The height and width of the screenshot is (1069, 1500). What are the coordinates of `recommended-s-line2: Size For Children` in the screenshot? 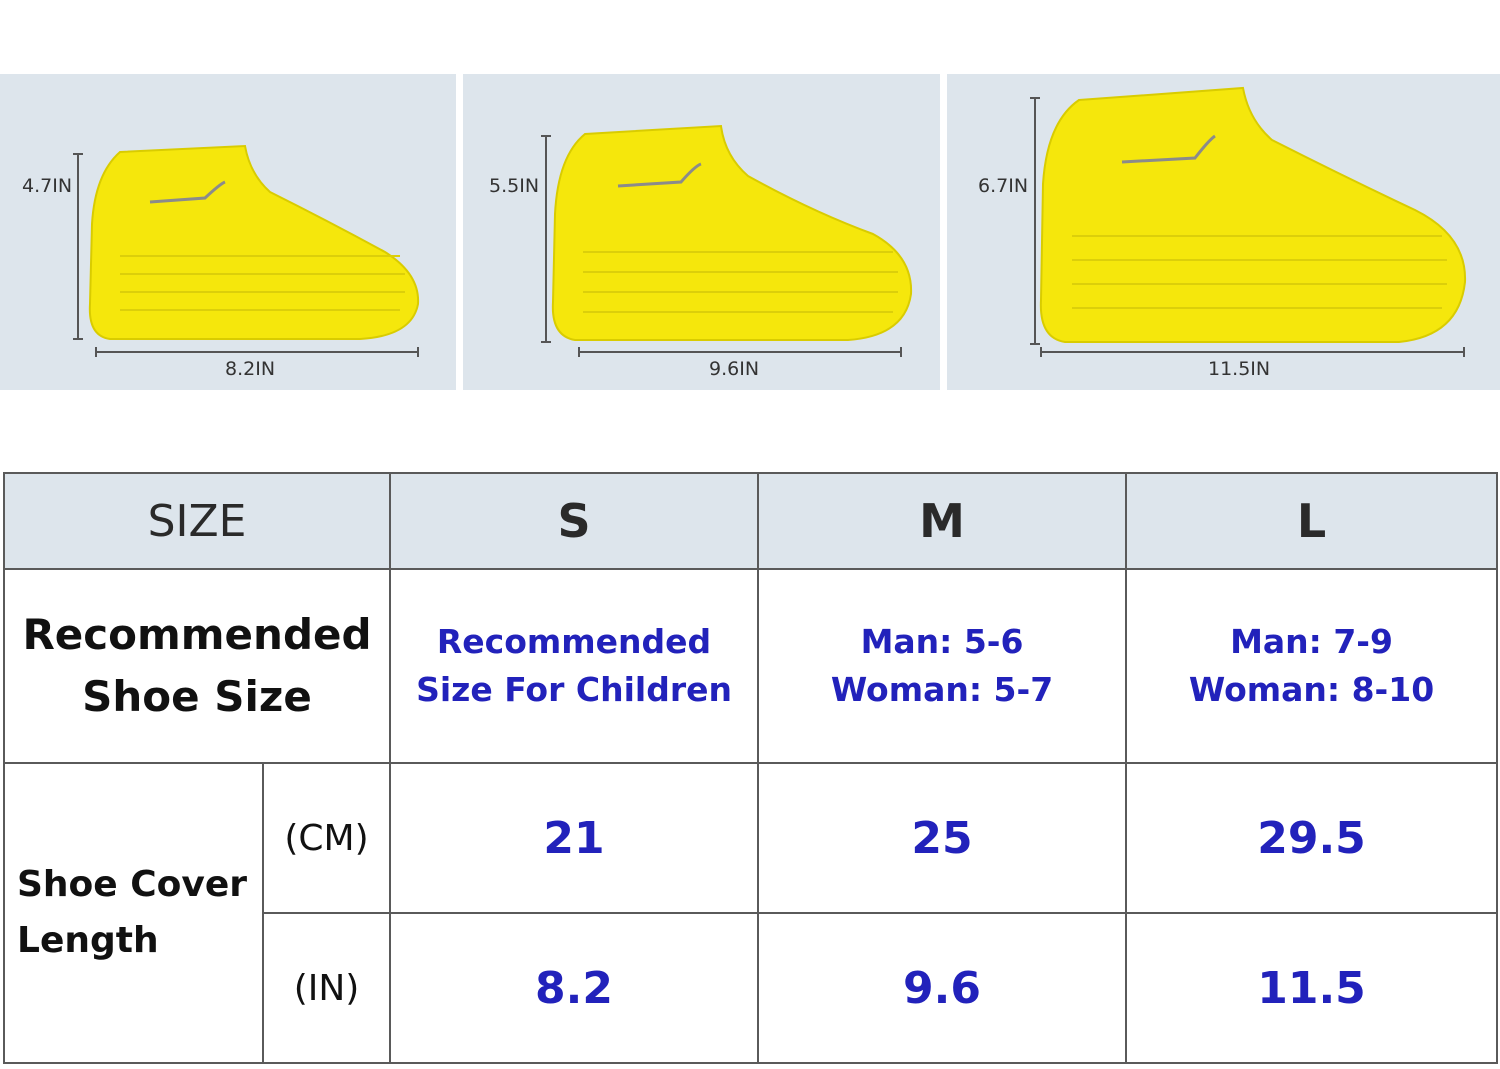 It's located at (574, 689).